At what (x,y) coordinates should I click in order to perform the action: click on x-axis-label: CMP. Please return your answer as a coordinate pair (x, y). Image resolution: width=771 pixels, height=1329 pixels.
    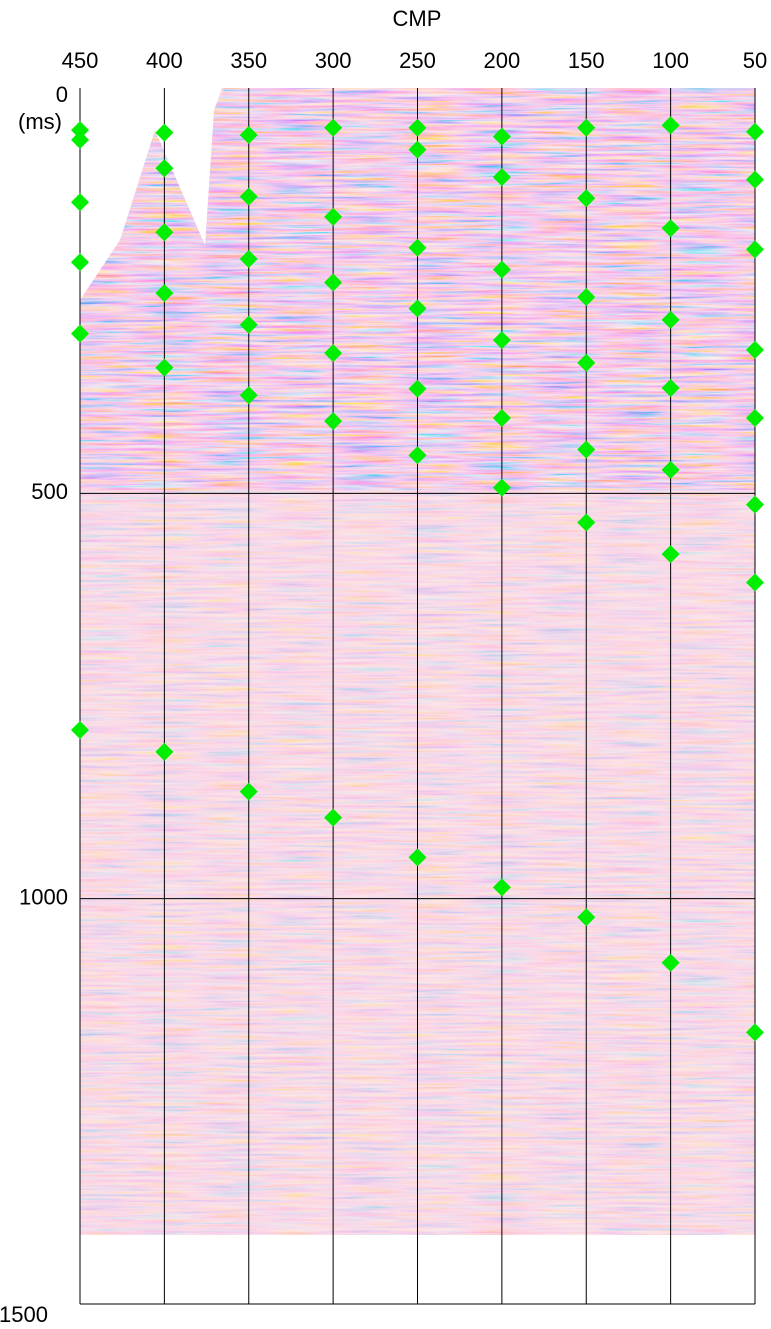
    Looking at the image, I should click on (417, 18).